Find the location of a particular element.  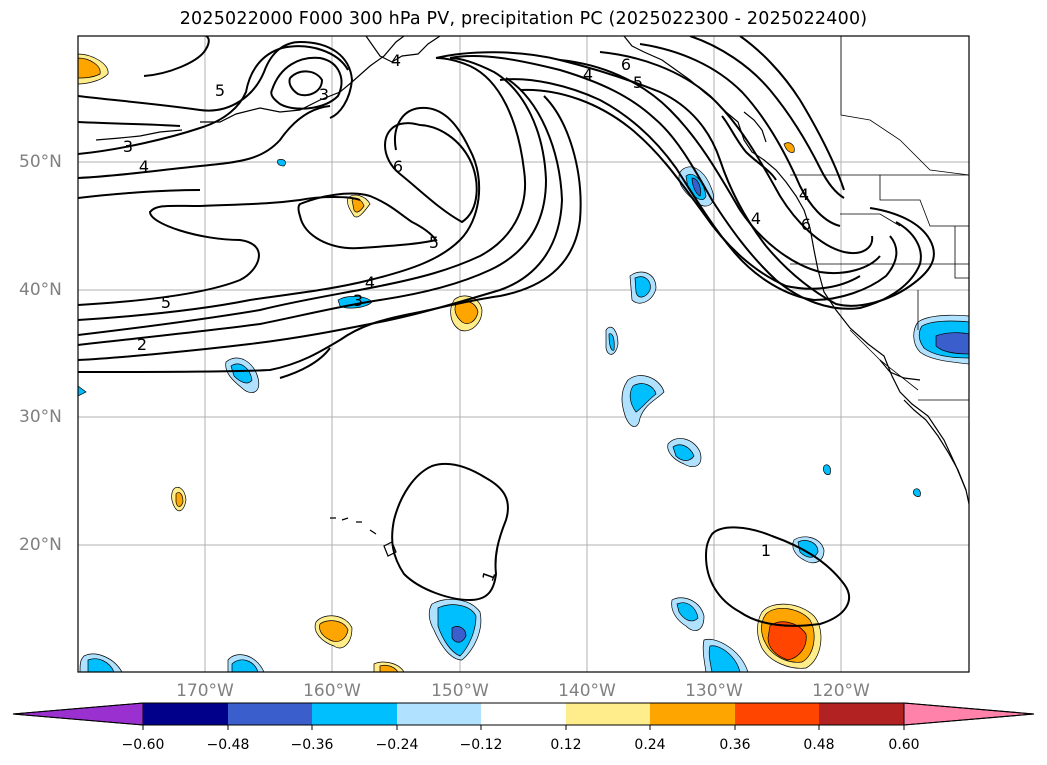

colorbar-tick-label: −0.60 is located at coordinates (143, 745).